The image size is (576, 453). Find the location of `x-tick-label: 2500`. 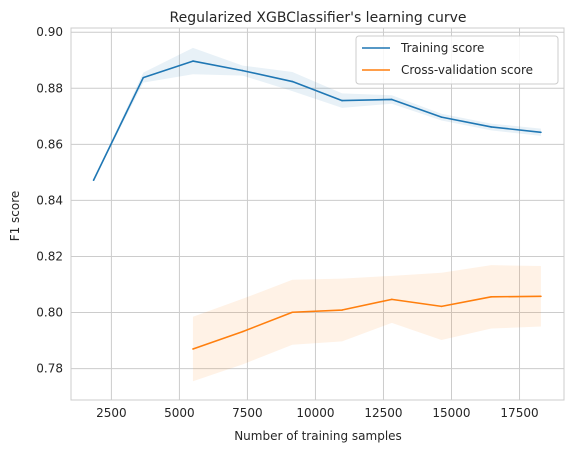

x-tick-label: 2500 is located at coordinates (111, 413).